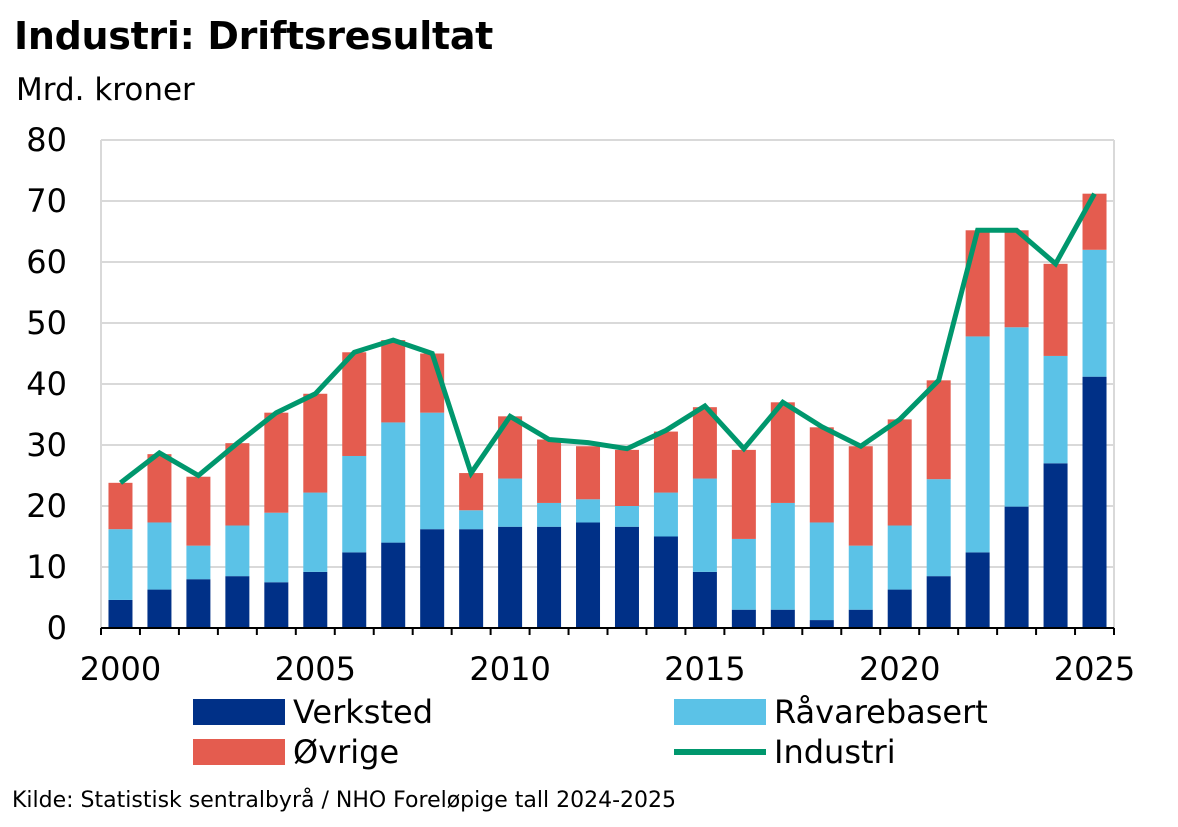  What do you see at coordinates (254, 36) in the screenshot?
I see `chart-title: Industri: Driftsresultat` at bounding box center [254, 36].